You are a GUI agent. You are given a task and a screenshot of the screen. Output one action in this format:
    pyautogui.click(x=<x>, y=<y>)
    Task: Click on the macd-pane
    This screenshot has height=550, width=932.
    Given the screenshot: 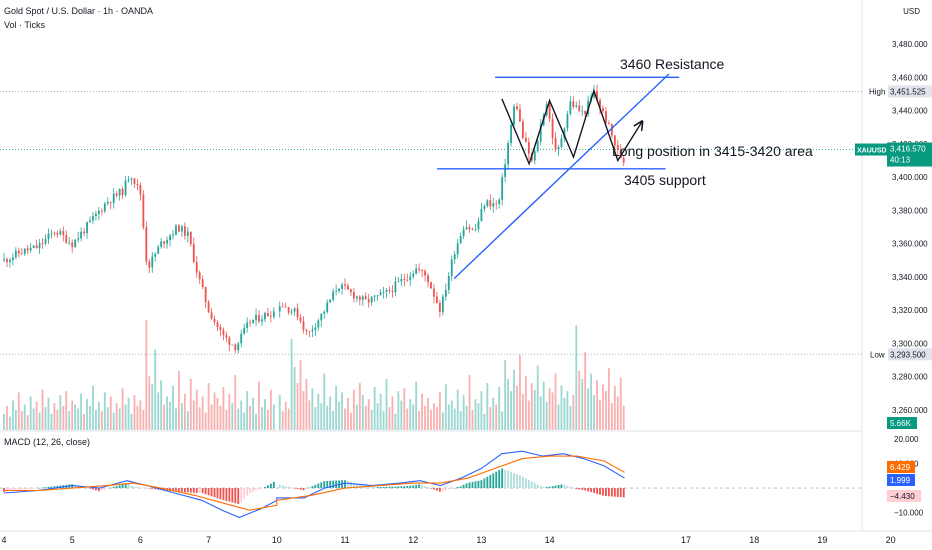 What is the action you would take?
    pyautogui.click(x=314, y=484)
    